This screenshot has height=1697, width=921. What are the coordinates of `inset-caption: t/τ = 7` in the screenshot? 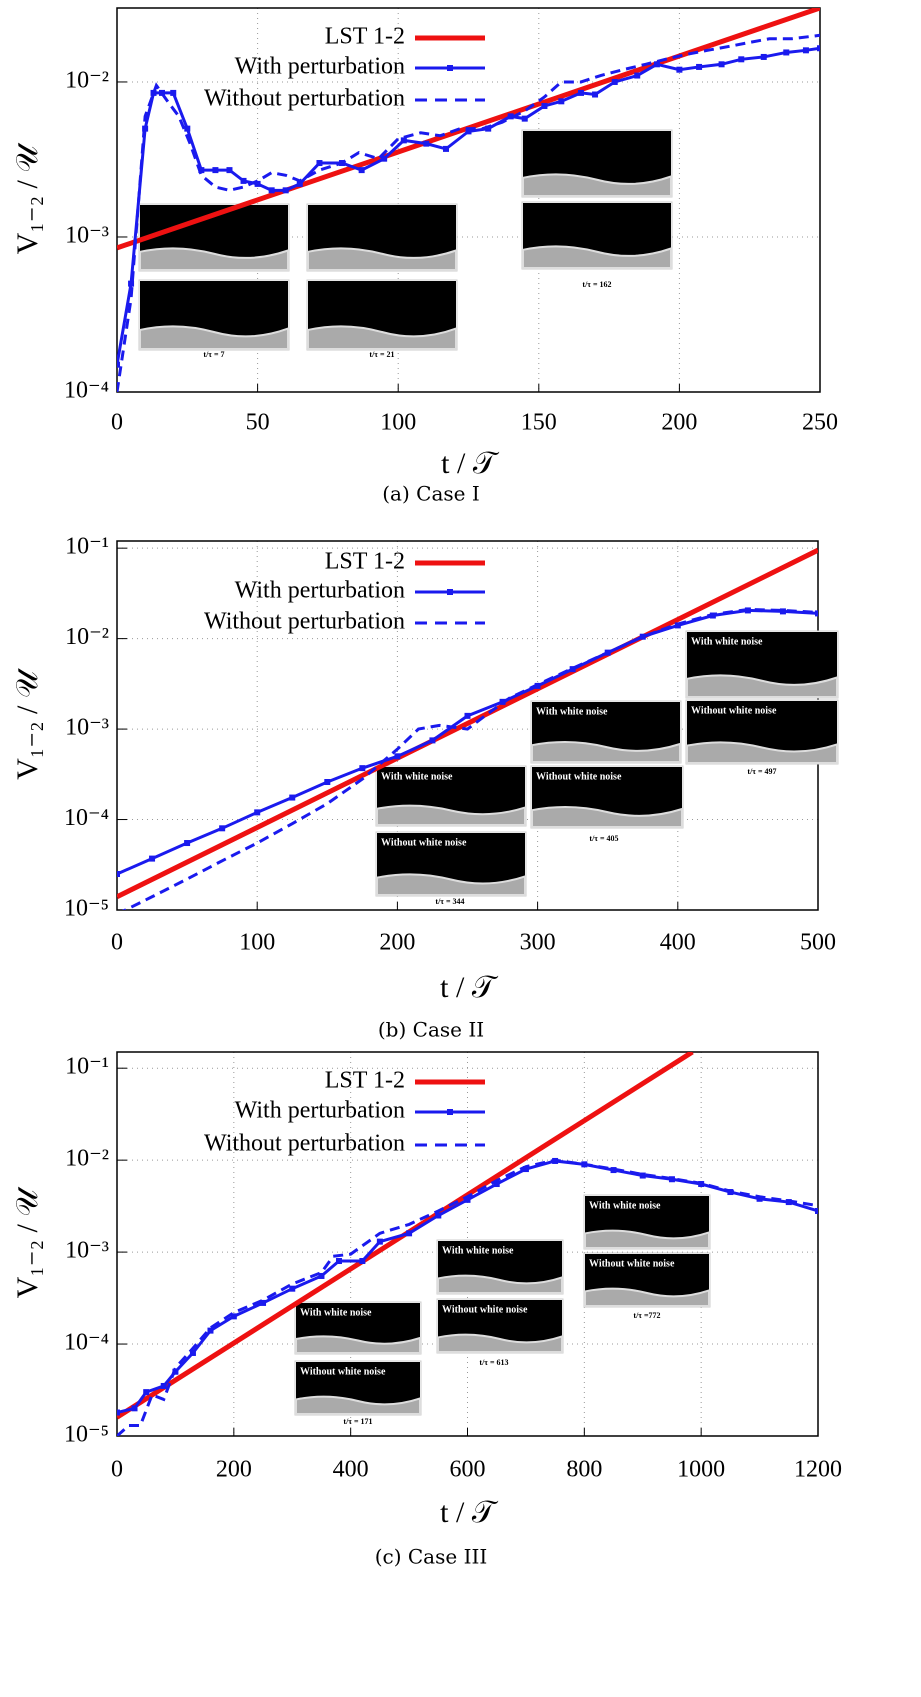 It's located at (213, 354).